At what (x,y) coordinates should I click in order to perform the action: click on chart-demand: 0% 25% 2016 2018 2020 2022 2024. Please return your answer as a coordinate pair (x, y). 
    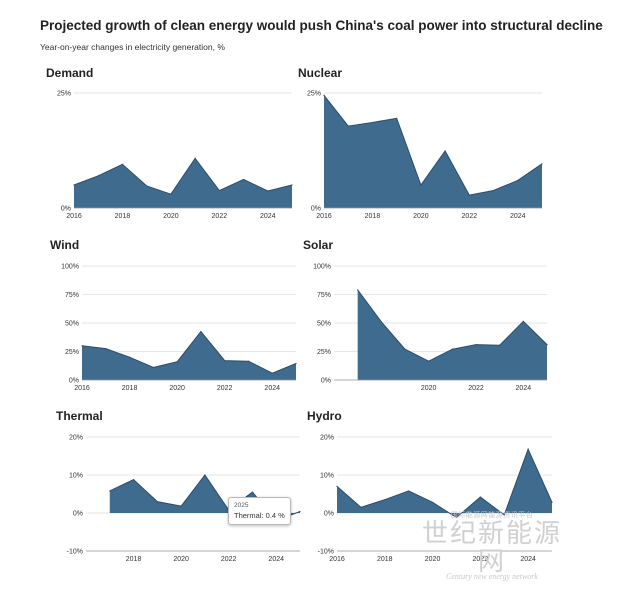
    Looking at the image, I should click on (175, 155).